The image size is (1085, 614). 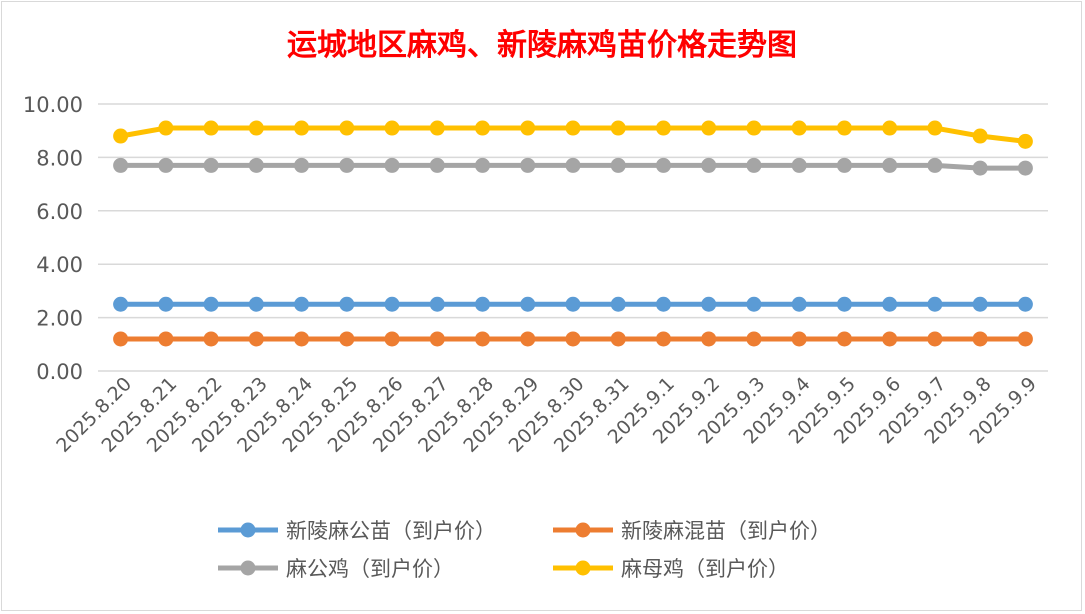 I want to click on legend-label: 麻母鸡（到户价）, so click(x=705, y=569).